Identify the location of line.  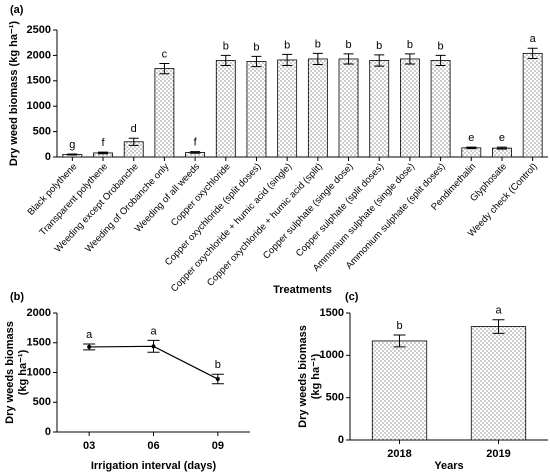
(154, 362).